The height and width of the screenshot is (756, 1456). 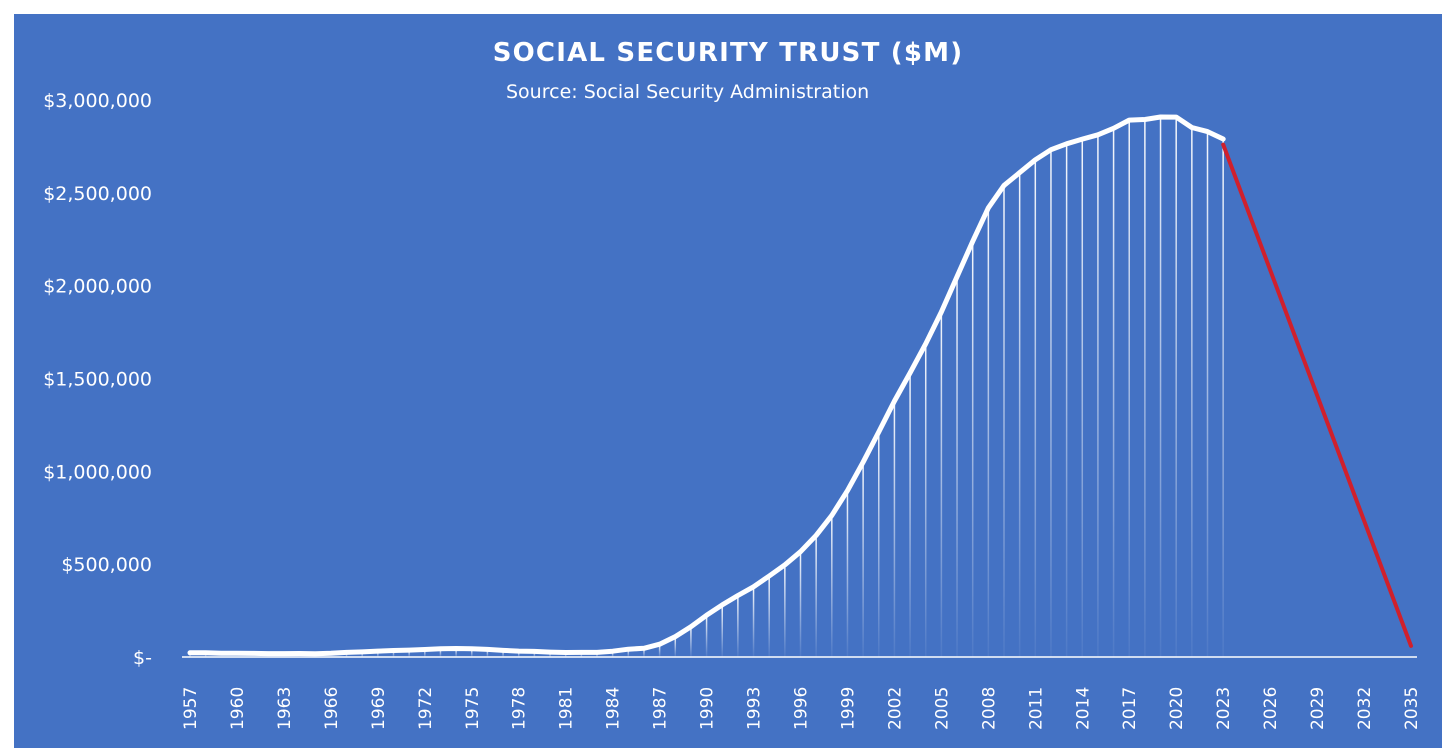 I want to click on x-tick-label: 2014, so click(x=1083, y=708).